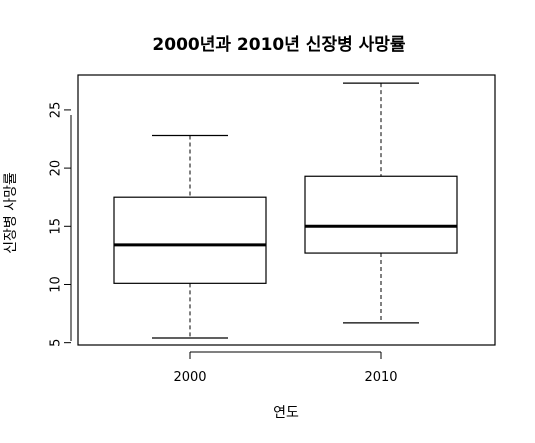 Image resolution: width=535 pixels, height=443 pixels. I want to click on box-group, so click(190, 236).